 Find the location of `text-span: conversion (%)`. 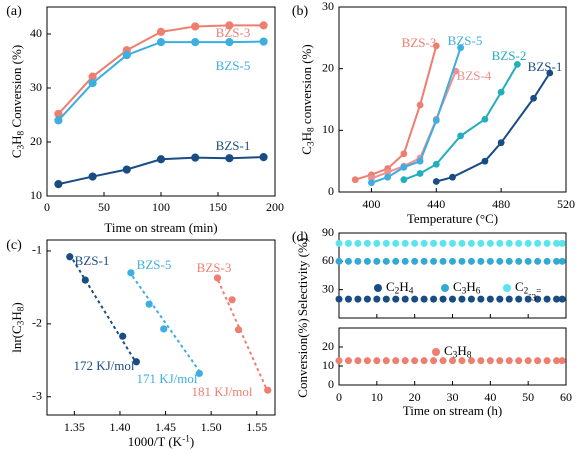

text-span: conversion (%) is located at coordinates (306, 85).